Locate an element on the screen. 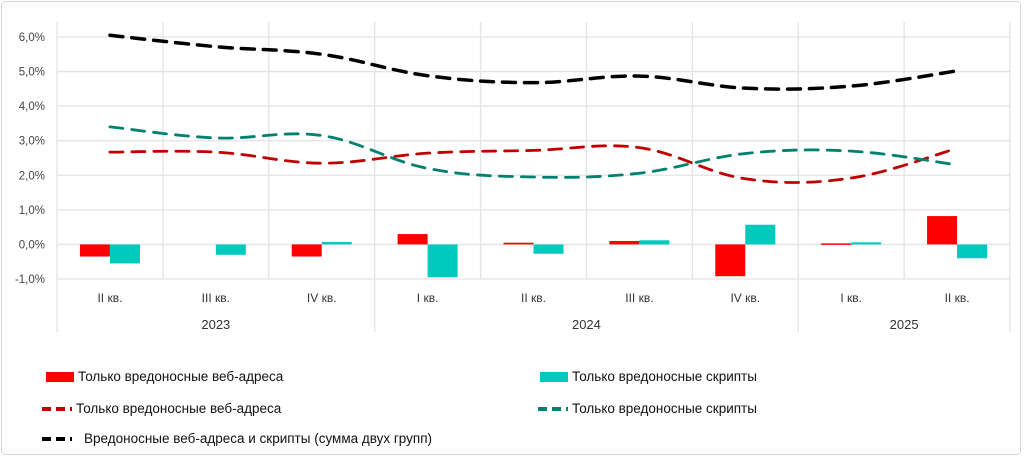 The image size is (1024, 458). y-axis-ticks: -1,0% 0,0% 1,0% 2,0% 3,0% 4,0% 5,0% 6,0% is located at coordinates (30, 159).